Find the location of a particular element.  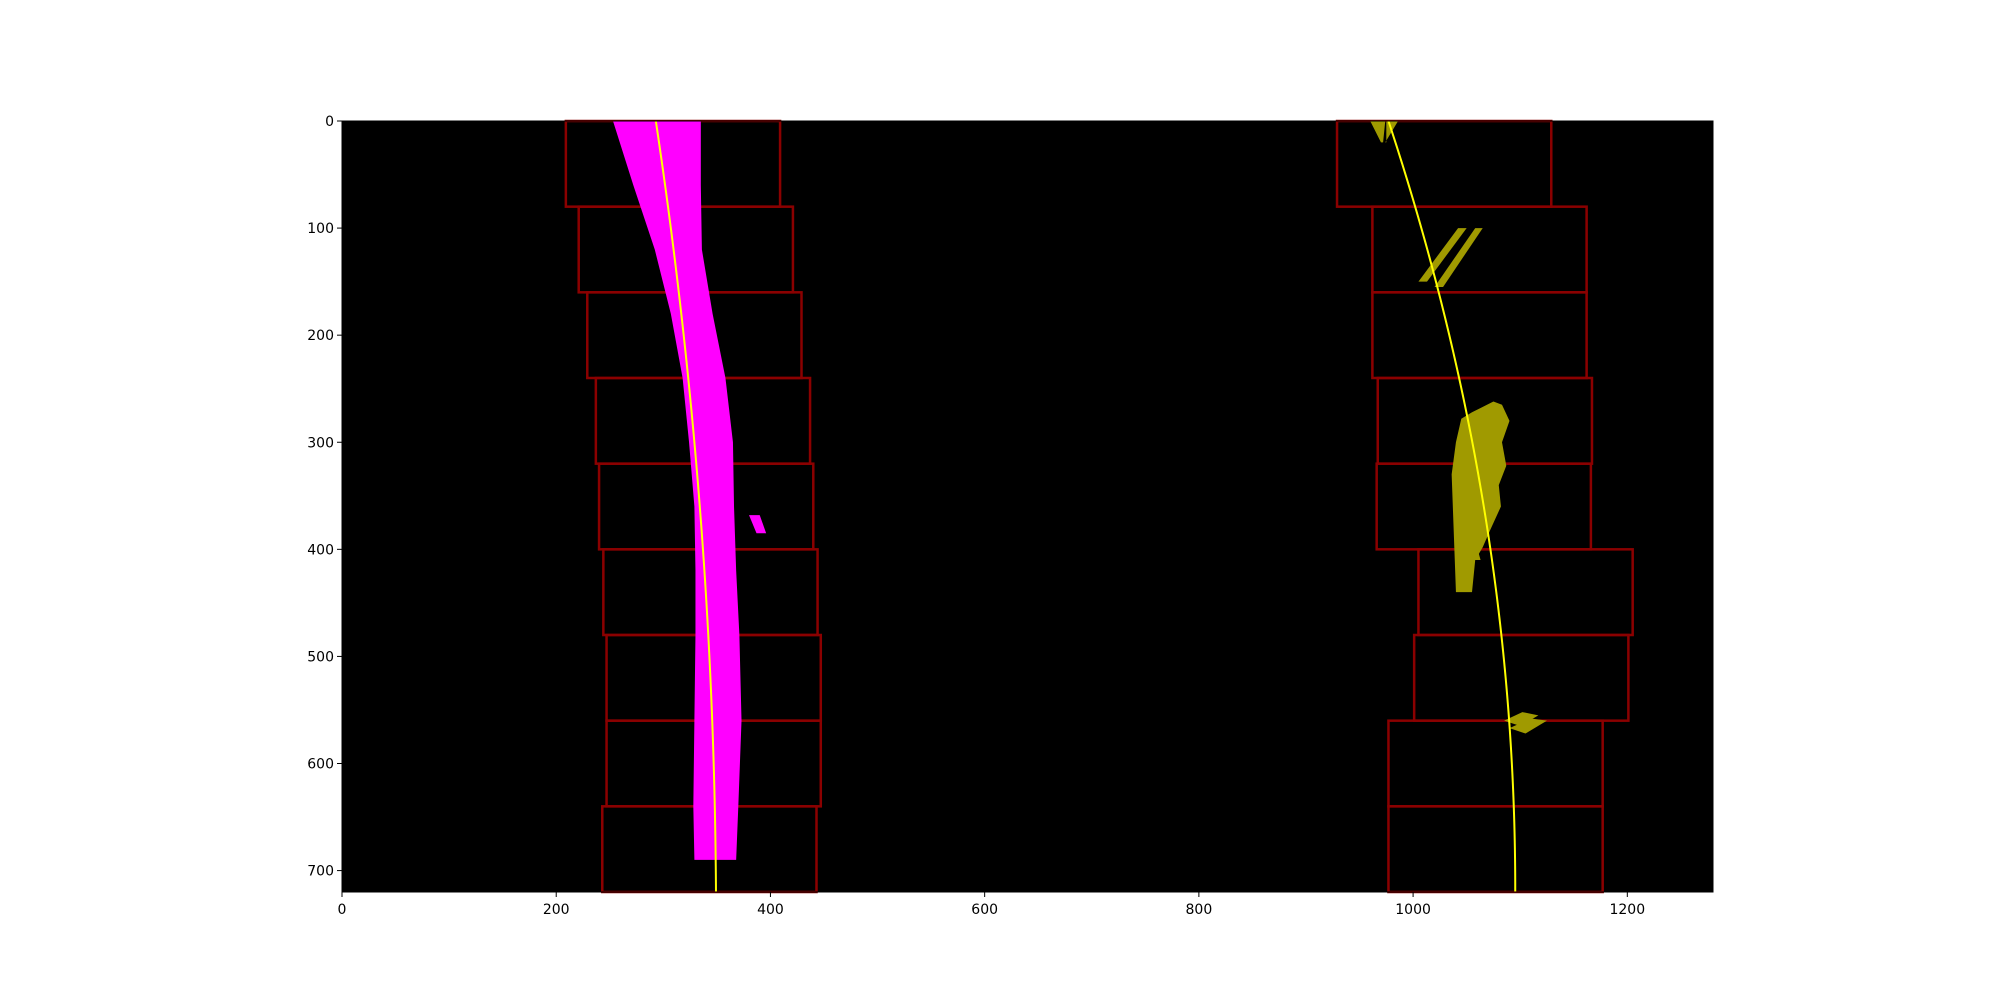

x-axis: 0 200 400 600 800 1000 1200 is located at coordinates (991, 905).